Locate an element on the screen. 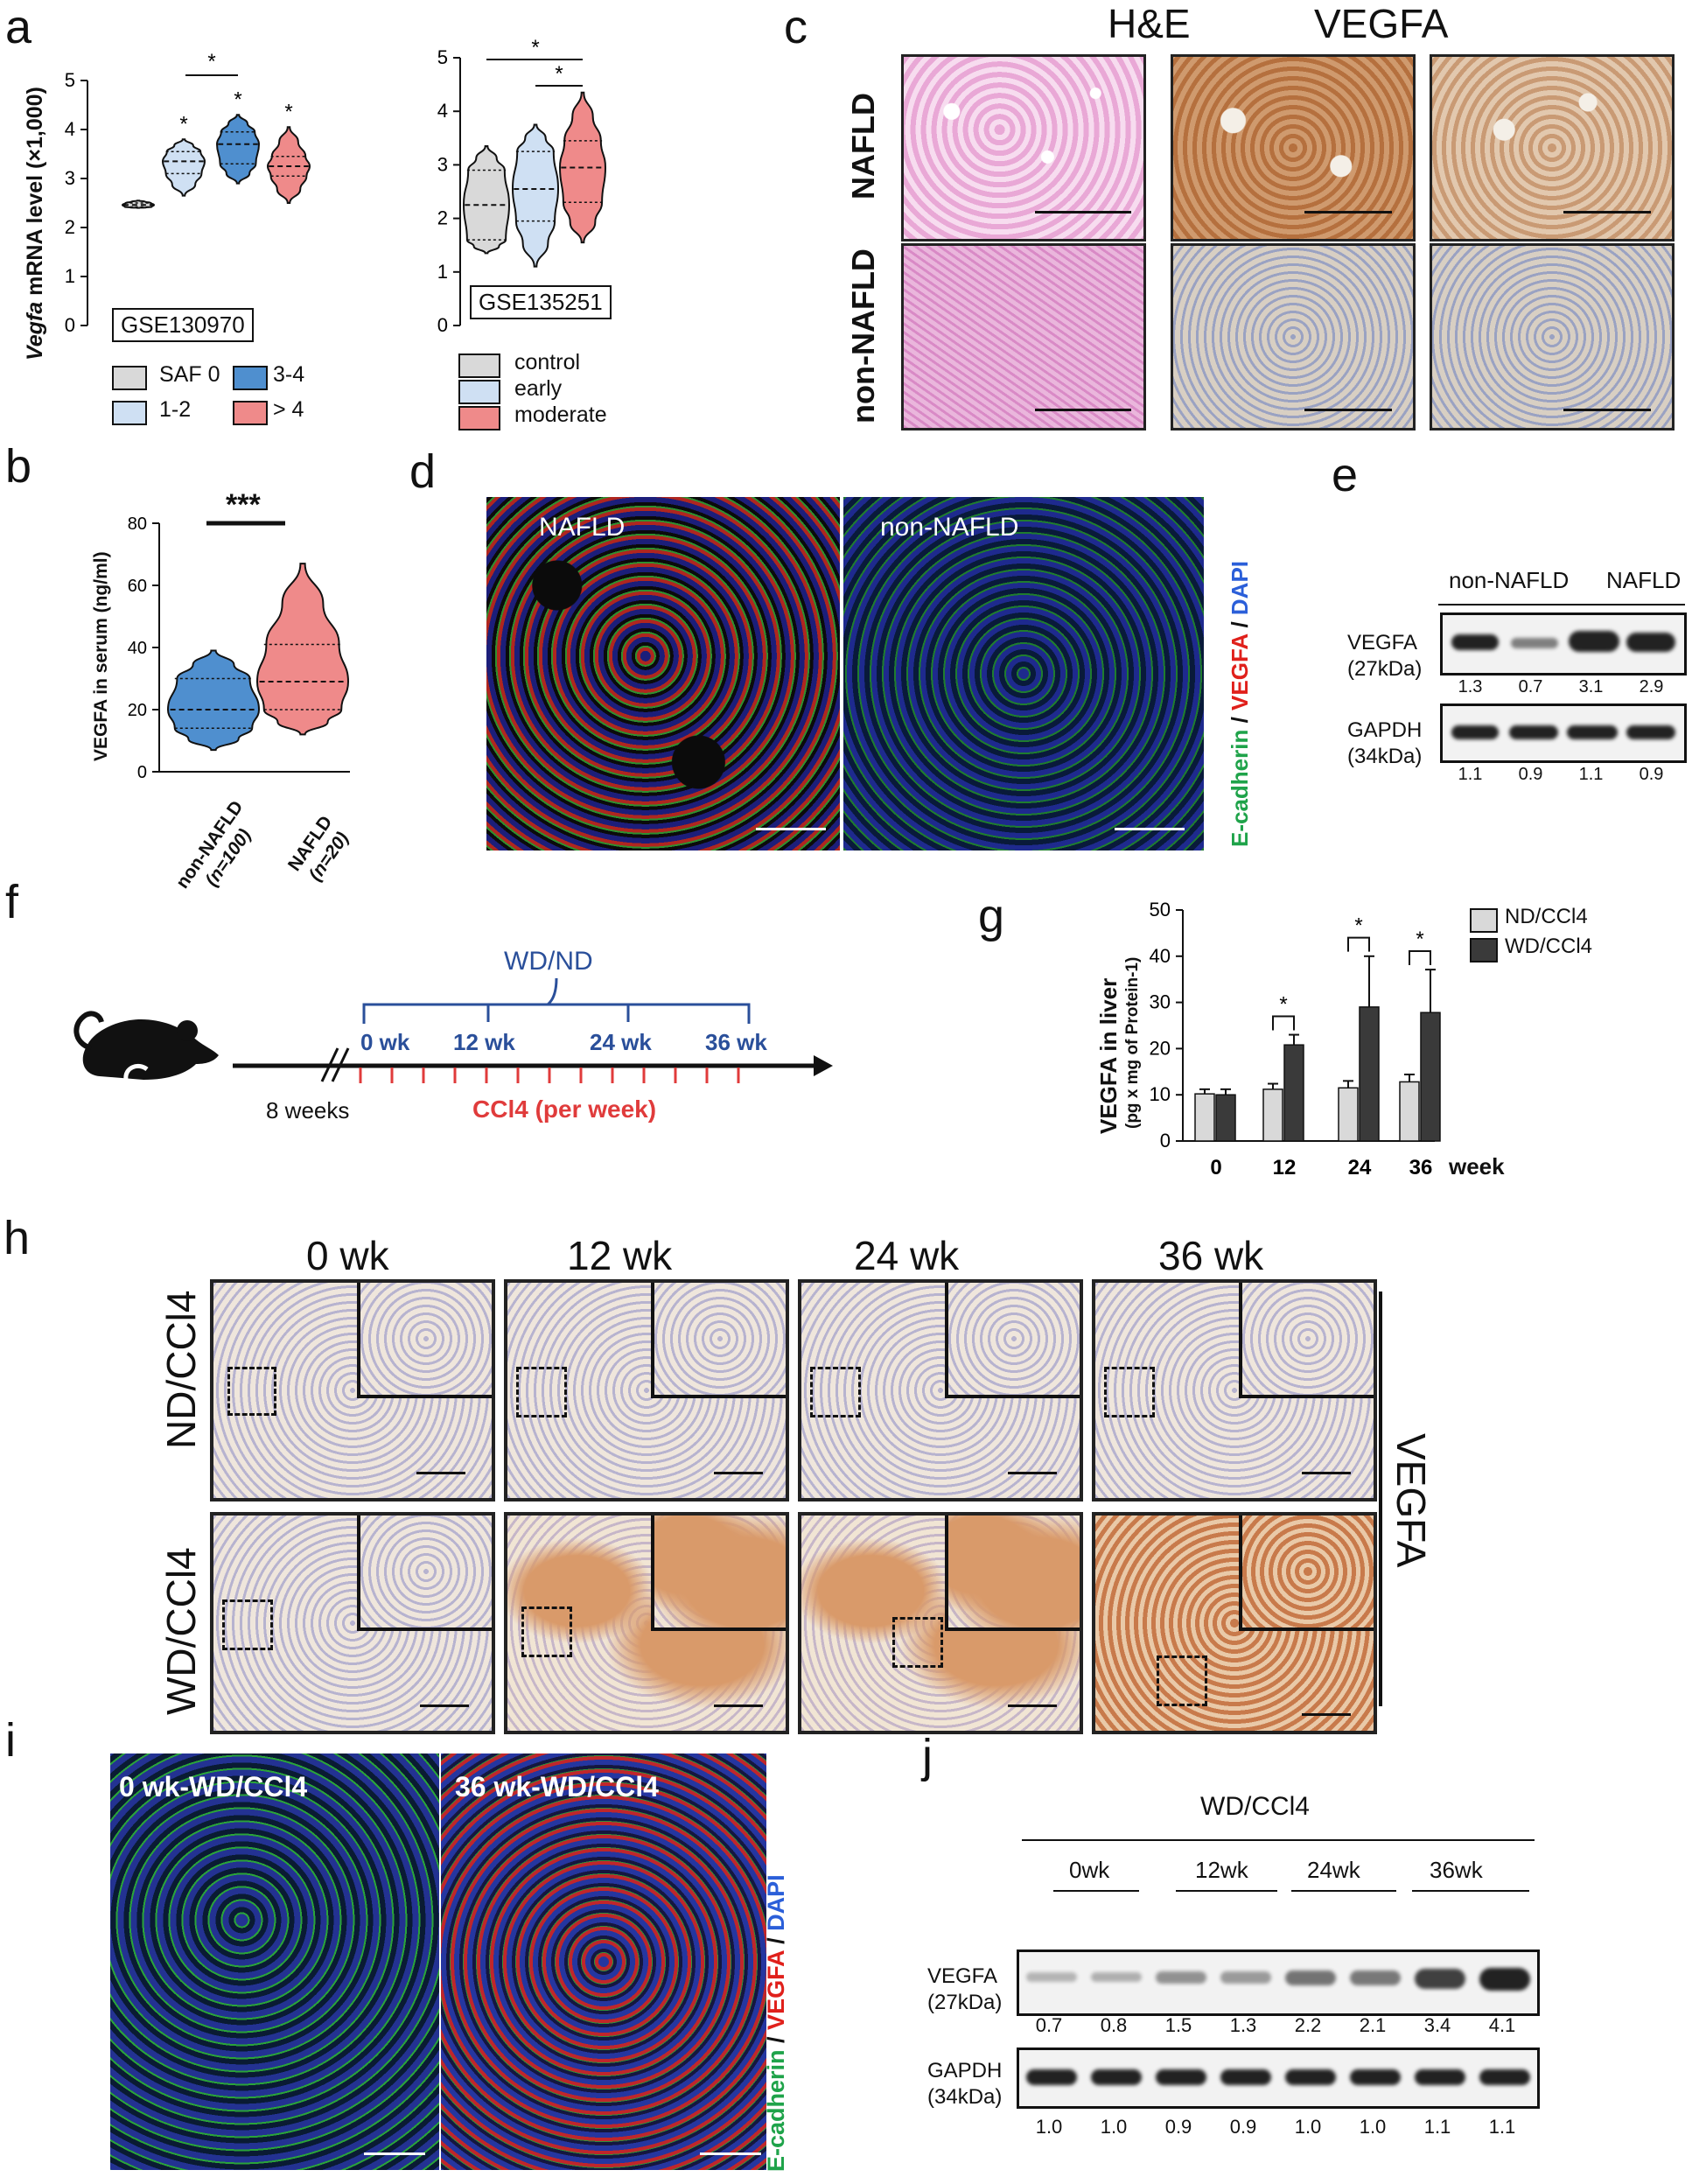  value: 0.7 is located at coordinates (1049, 2025).